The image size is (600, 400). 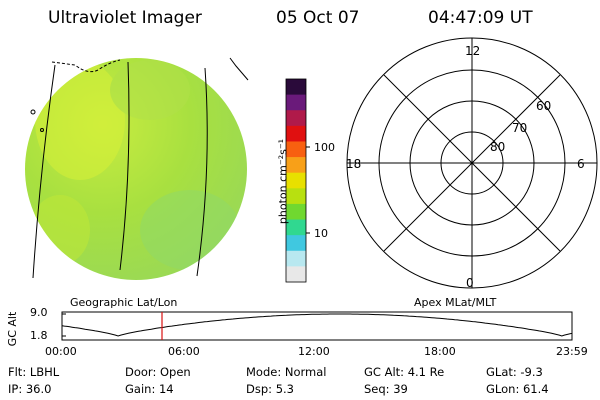 I want to click on status-flt: Flt: LBHL, so click(x=34, y=372).